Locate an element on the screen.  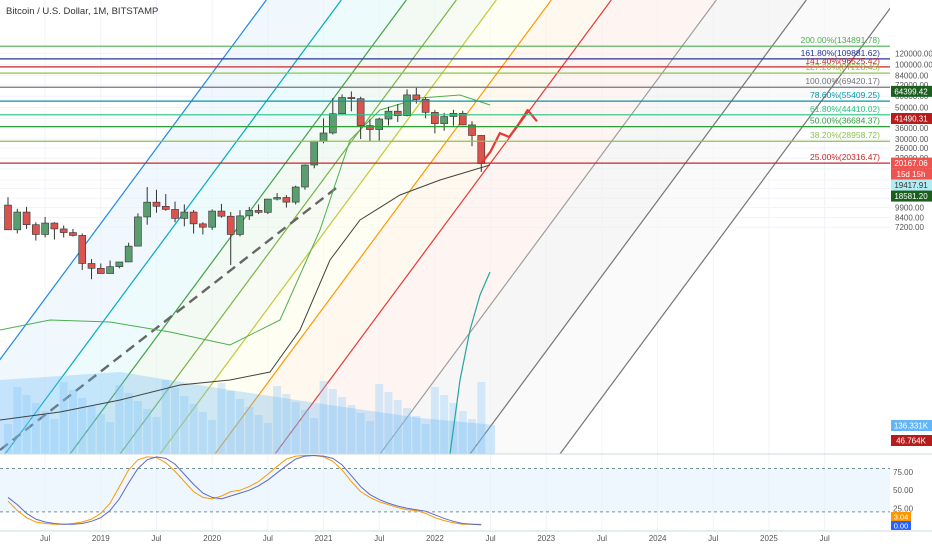
time-tick-label: 2025 is located at coordinates (769, 538).